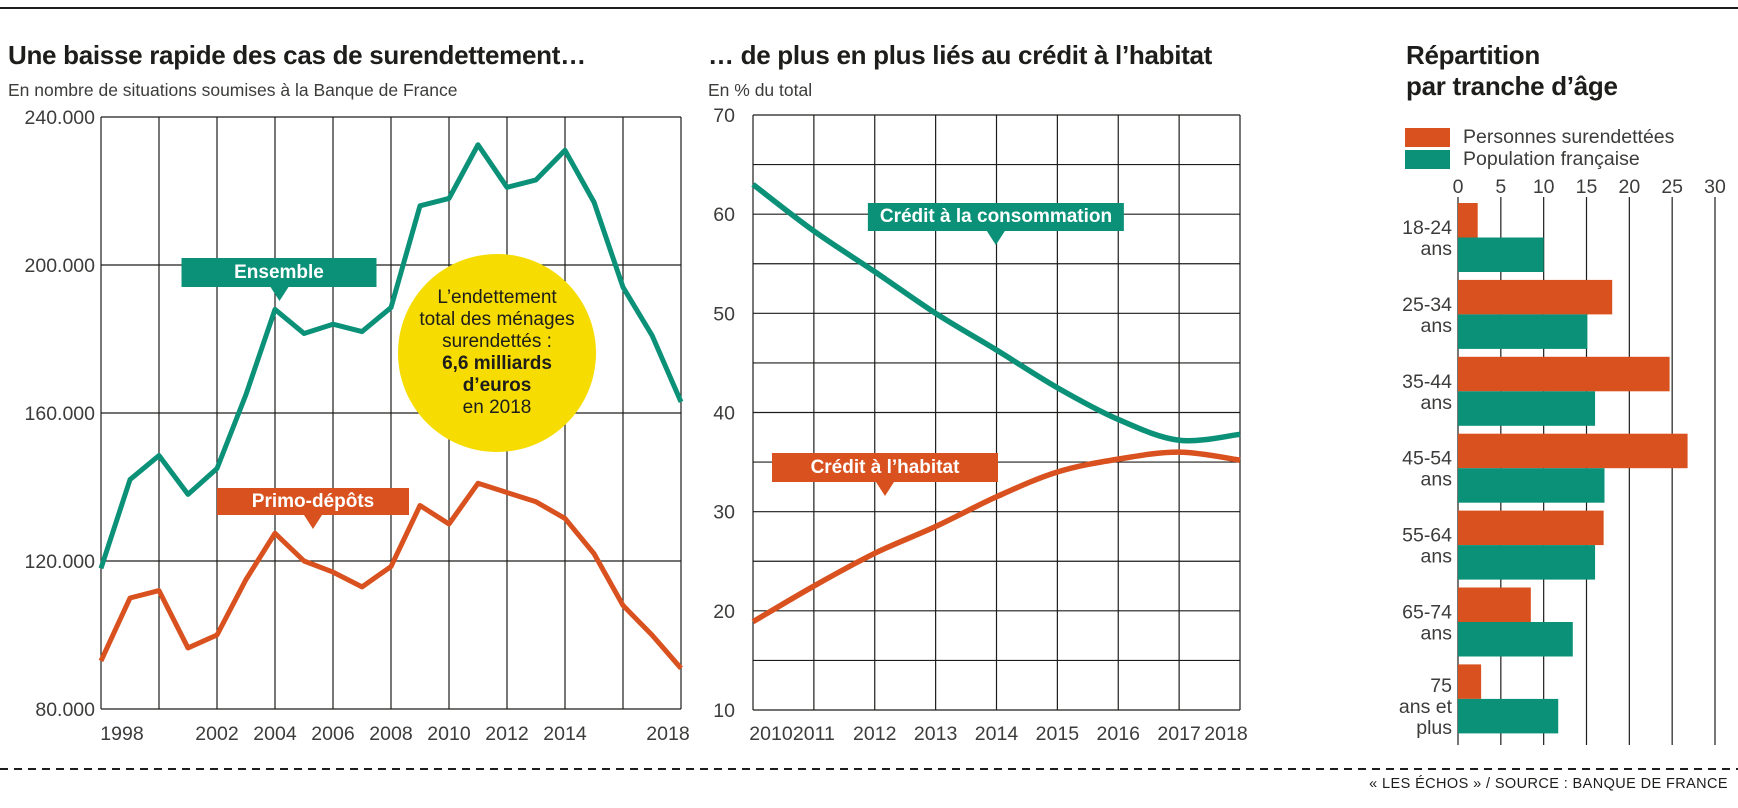  I want to click on right-category-label: 35-44, so click(1427, 382).